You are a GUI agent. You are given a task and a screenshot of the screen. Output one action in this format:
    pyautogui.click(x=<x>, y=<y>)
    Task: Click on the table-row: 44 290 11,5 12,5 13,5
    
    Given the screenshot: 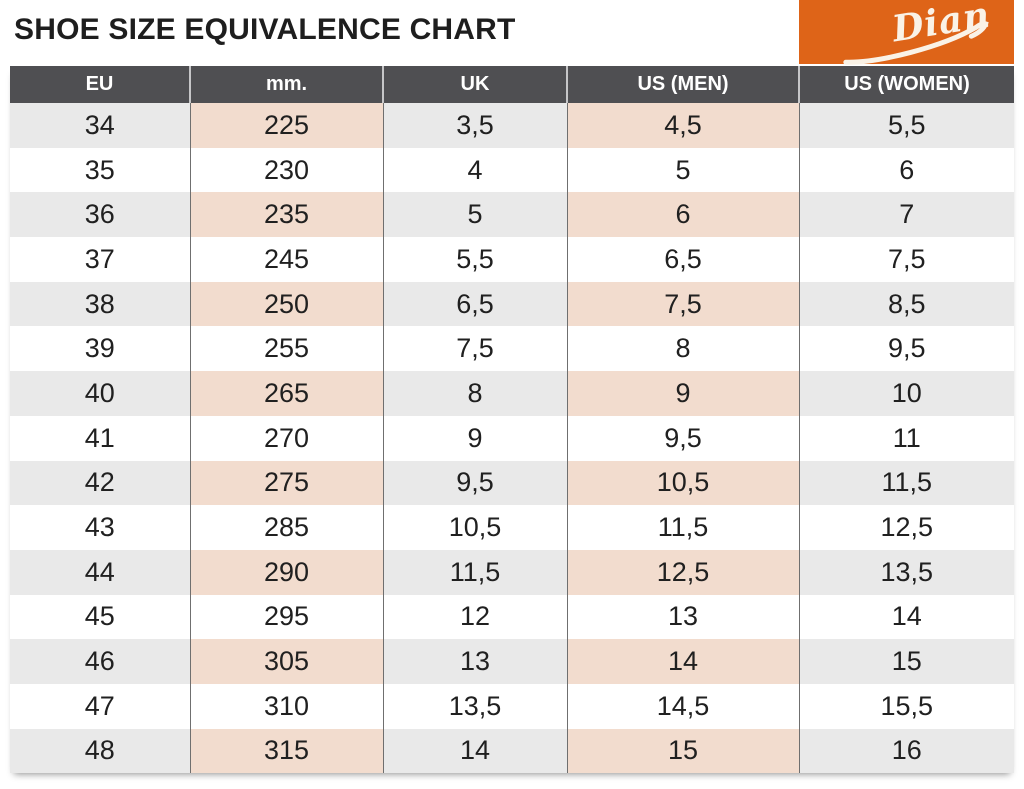 What is the action you would take?
    pyautogui.click(x=512, y=572)
    